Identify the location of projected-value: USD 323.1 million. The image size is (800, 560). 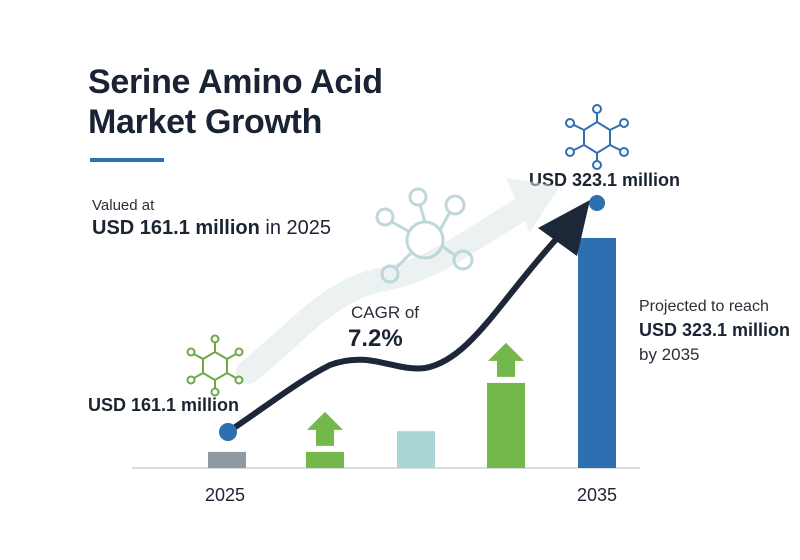
(715, 330).